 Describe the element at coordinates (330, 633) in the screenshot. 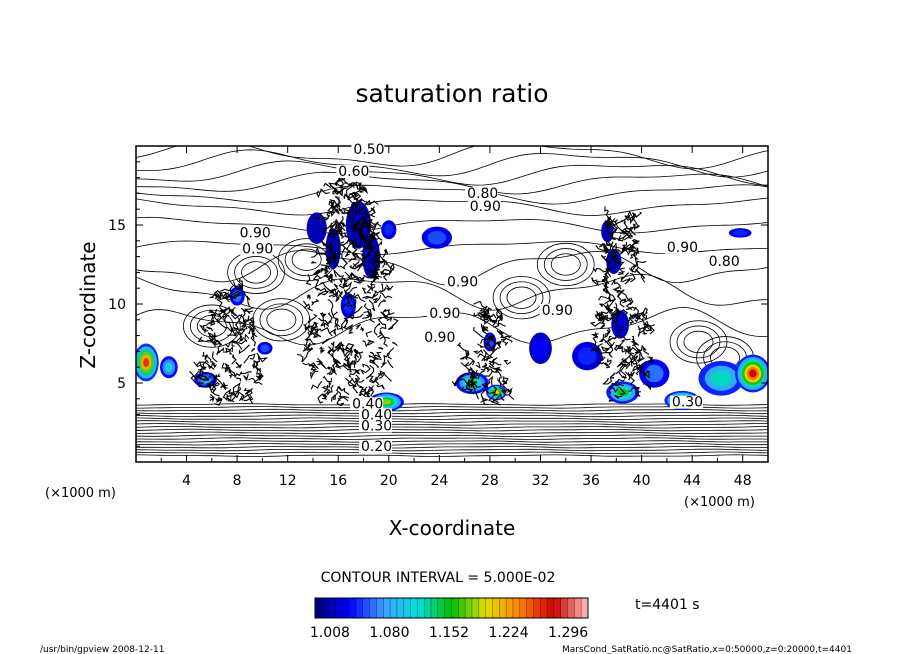

I see `colorbar-tick-label: 1.008` at that location.